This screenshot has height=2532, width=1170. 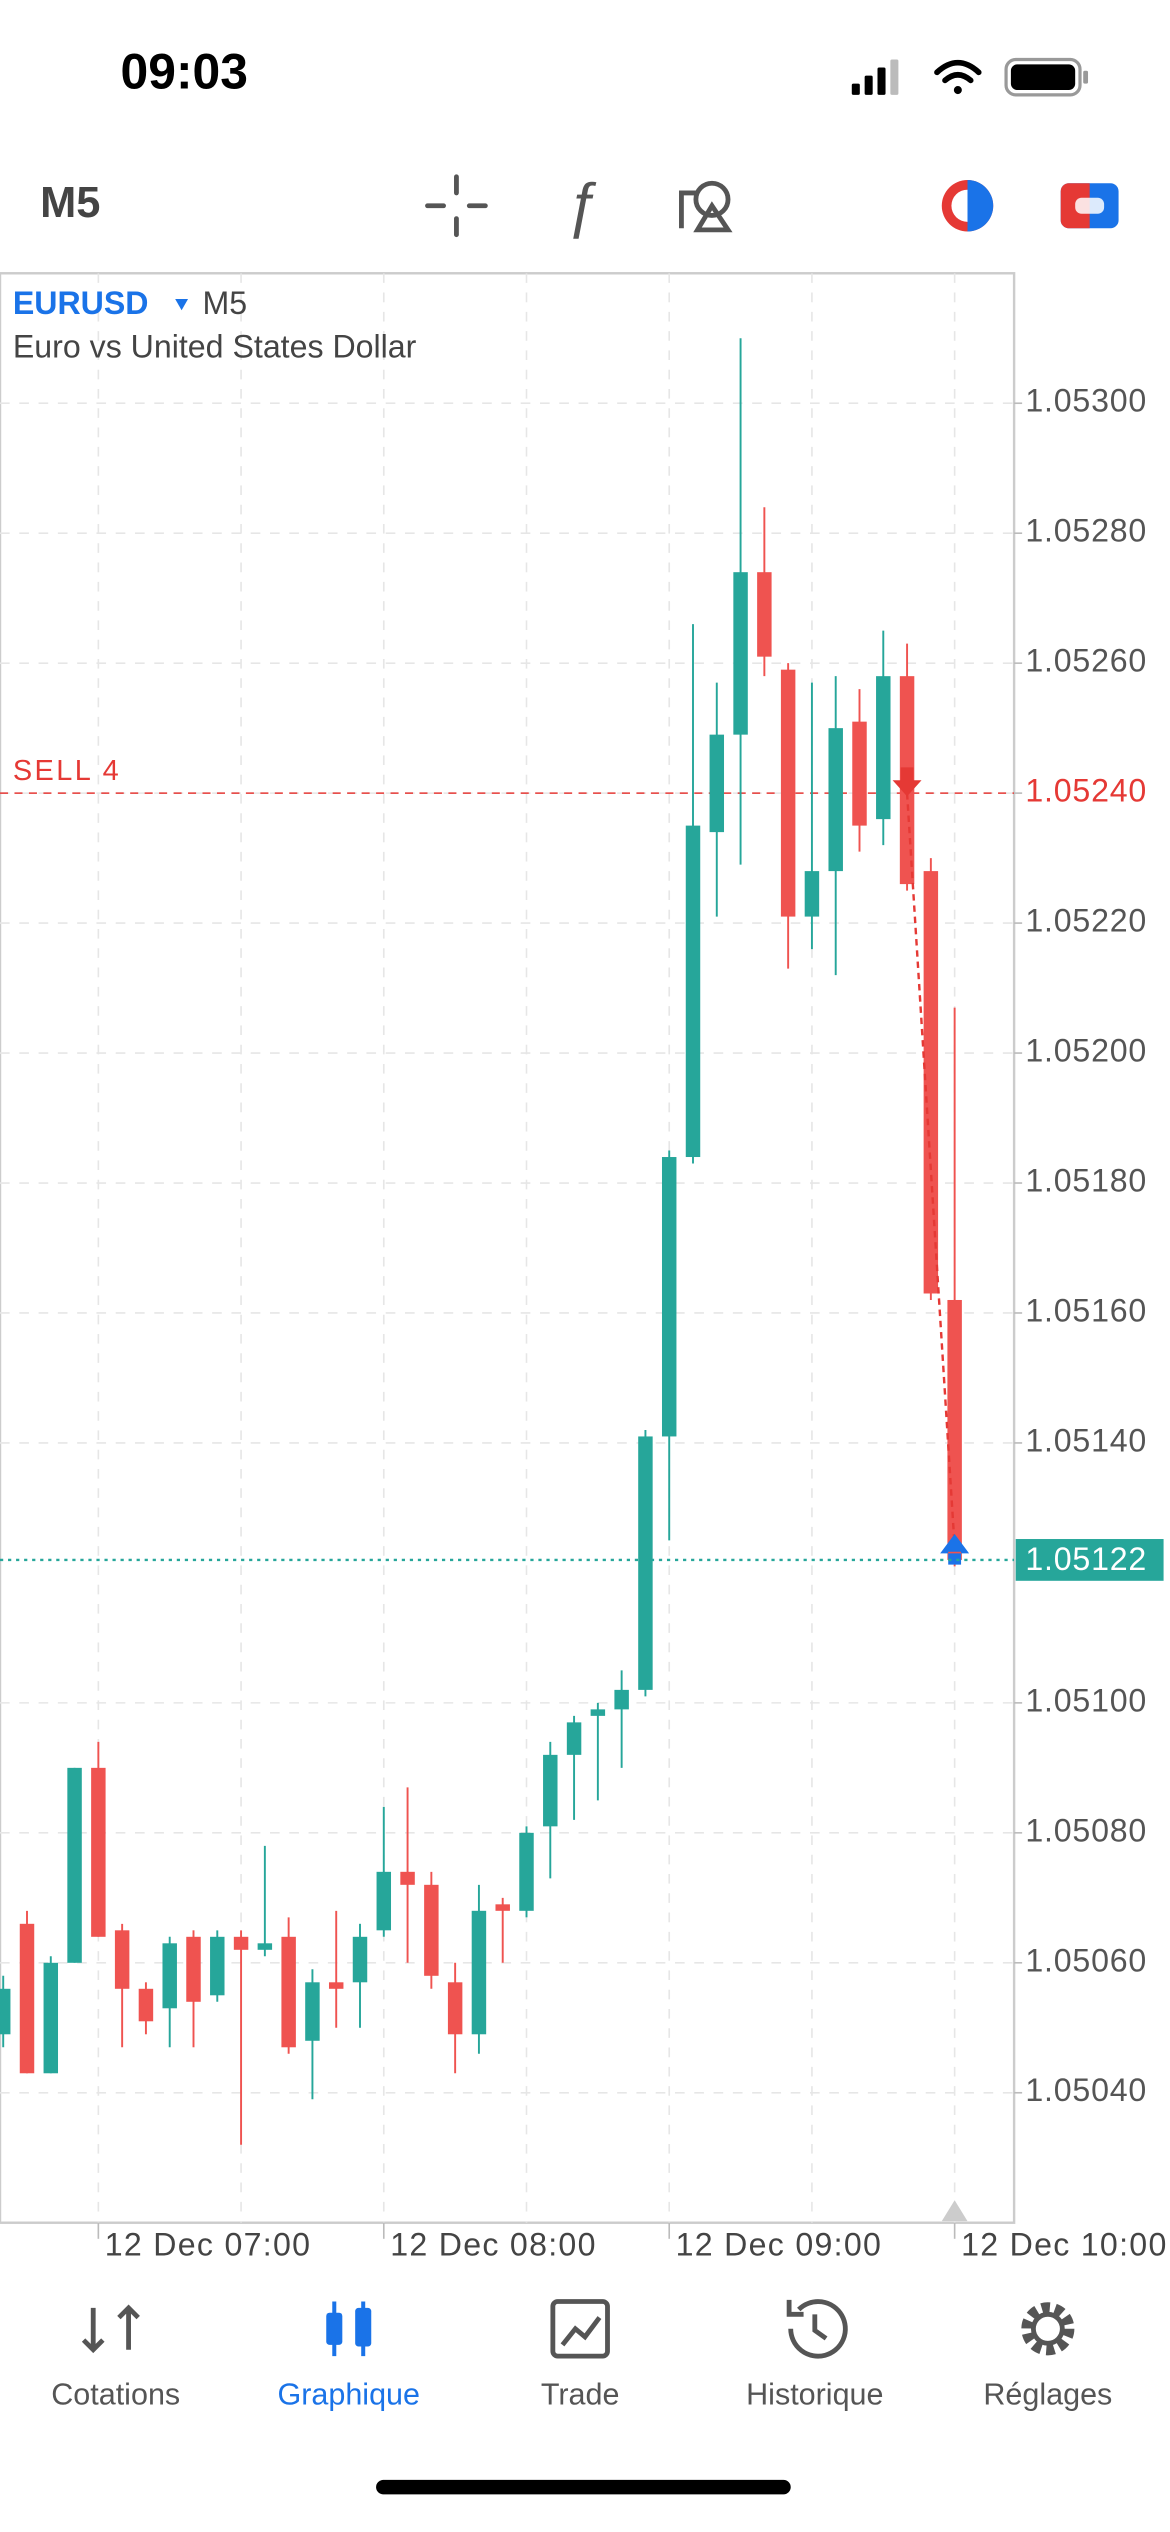 I want to click on tab-label: Historique, so click(x=814, y=2394).